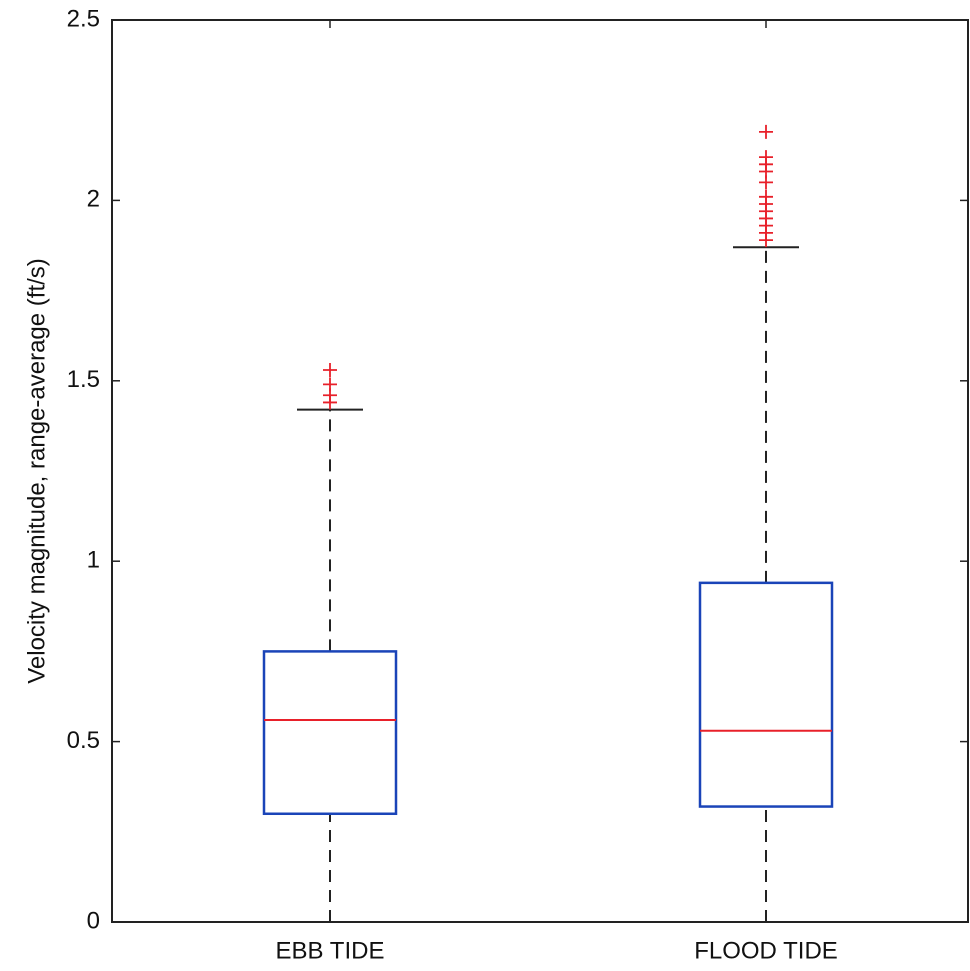  Describe the element at coordinates (83, 740) in the screenshot. I see `y-tick-label: 0.5` at that location.